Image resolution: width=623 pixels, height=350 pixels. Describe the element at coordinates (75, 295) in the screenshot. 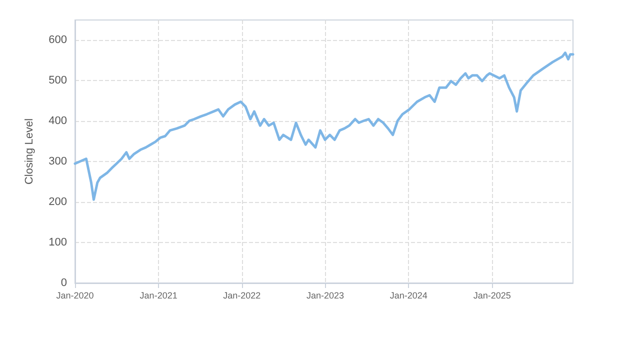

I see `x-tick-label: Jan-2020` at that location.